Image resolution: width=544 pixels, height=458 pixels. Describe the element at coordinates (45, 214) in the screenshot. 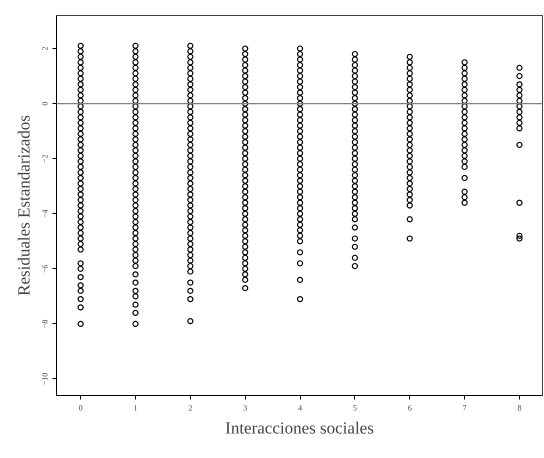

I see `y-tick-label: −4` at that location.